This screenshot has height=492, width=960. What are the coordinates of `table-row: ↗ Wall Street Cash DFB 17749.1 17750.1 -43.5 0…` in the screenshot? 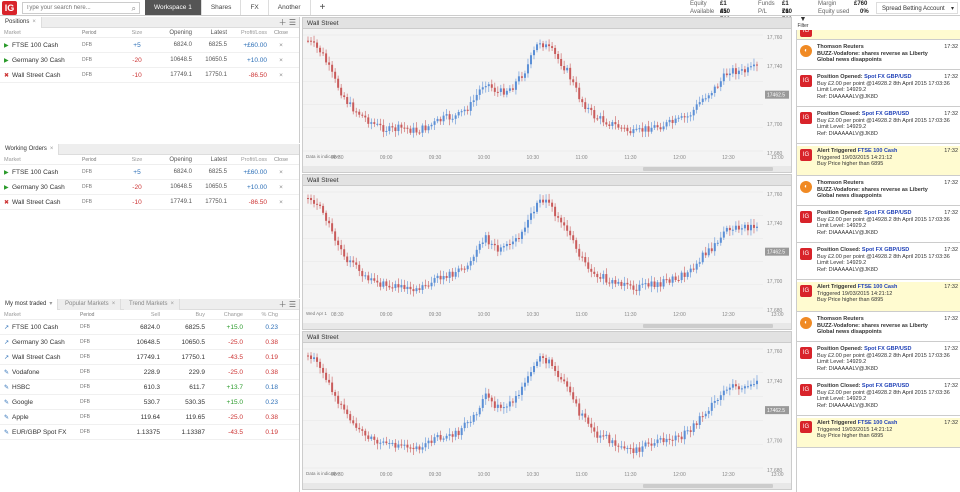 It's located at (149, 357).